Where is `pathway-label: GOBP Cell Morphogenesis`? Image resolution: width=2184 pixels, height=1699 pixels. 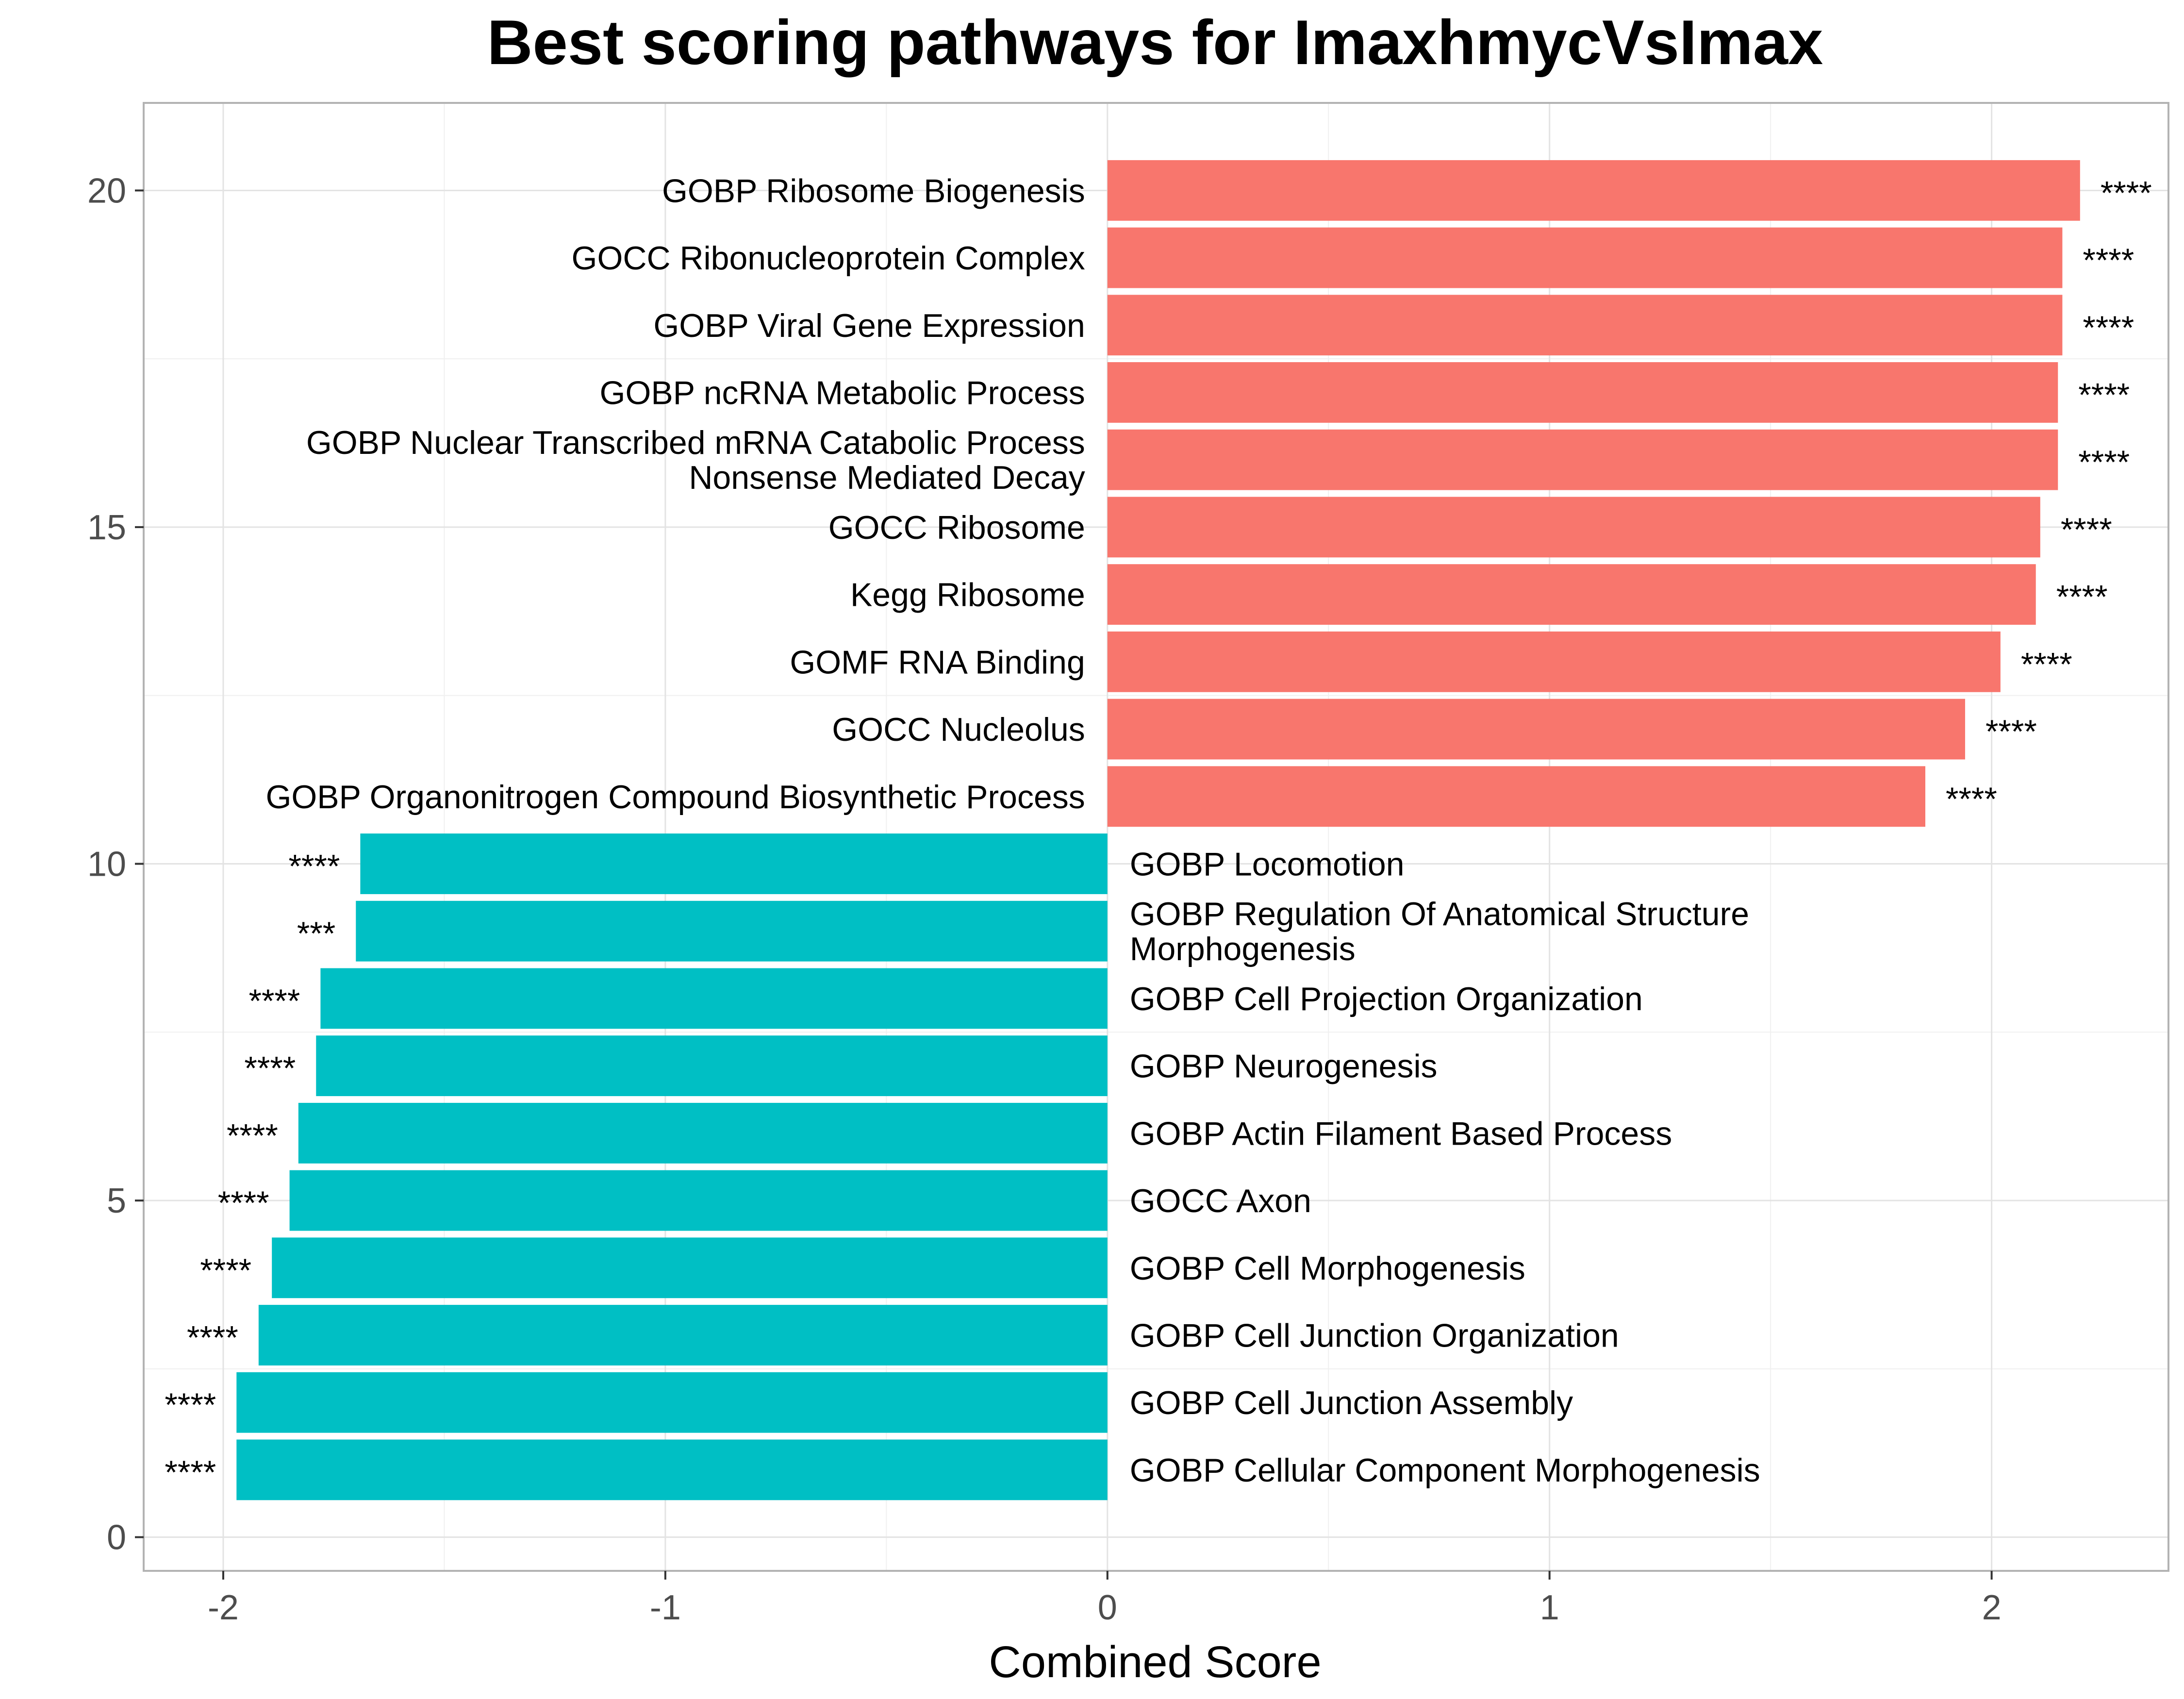
pathway-label: GOBP Cell Morphogenesis is located at coordinates (1327, 1268).